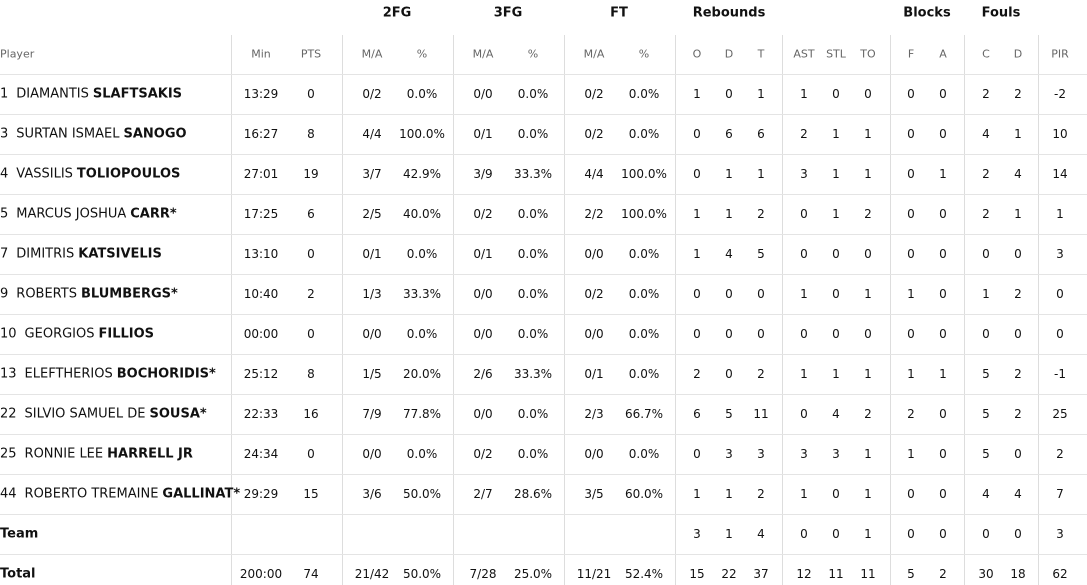 The width and height of the screenshot is (1087, 585). What do you see at coordinates (68, 374) in the screenshot?
I see `player-first: ELEFTHERIOS` at bounding box center [68, 374].